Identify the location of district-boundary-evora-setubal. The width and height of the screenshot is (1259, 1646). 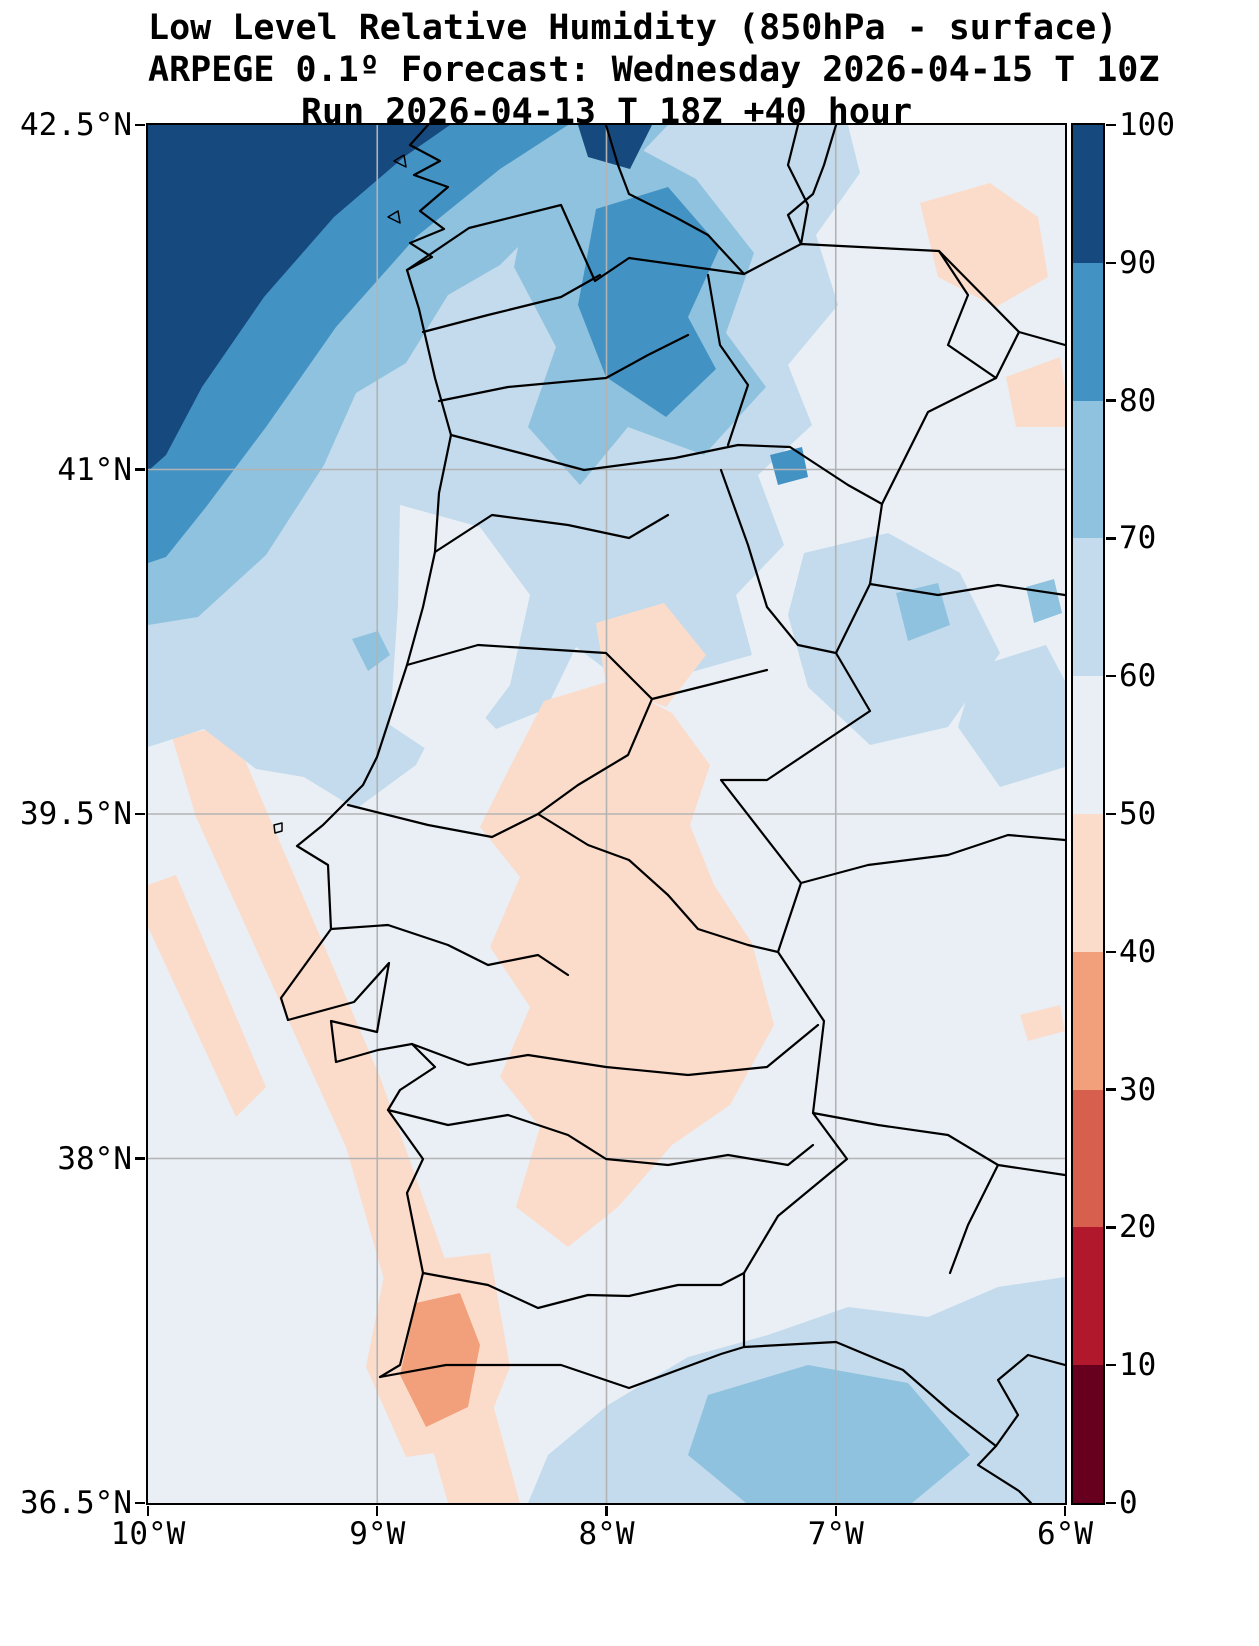
(615, 1050).